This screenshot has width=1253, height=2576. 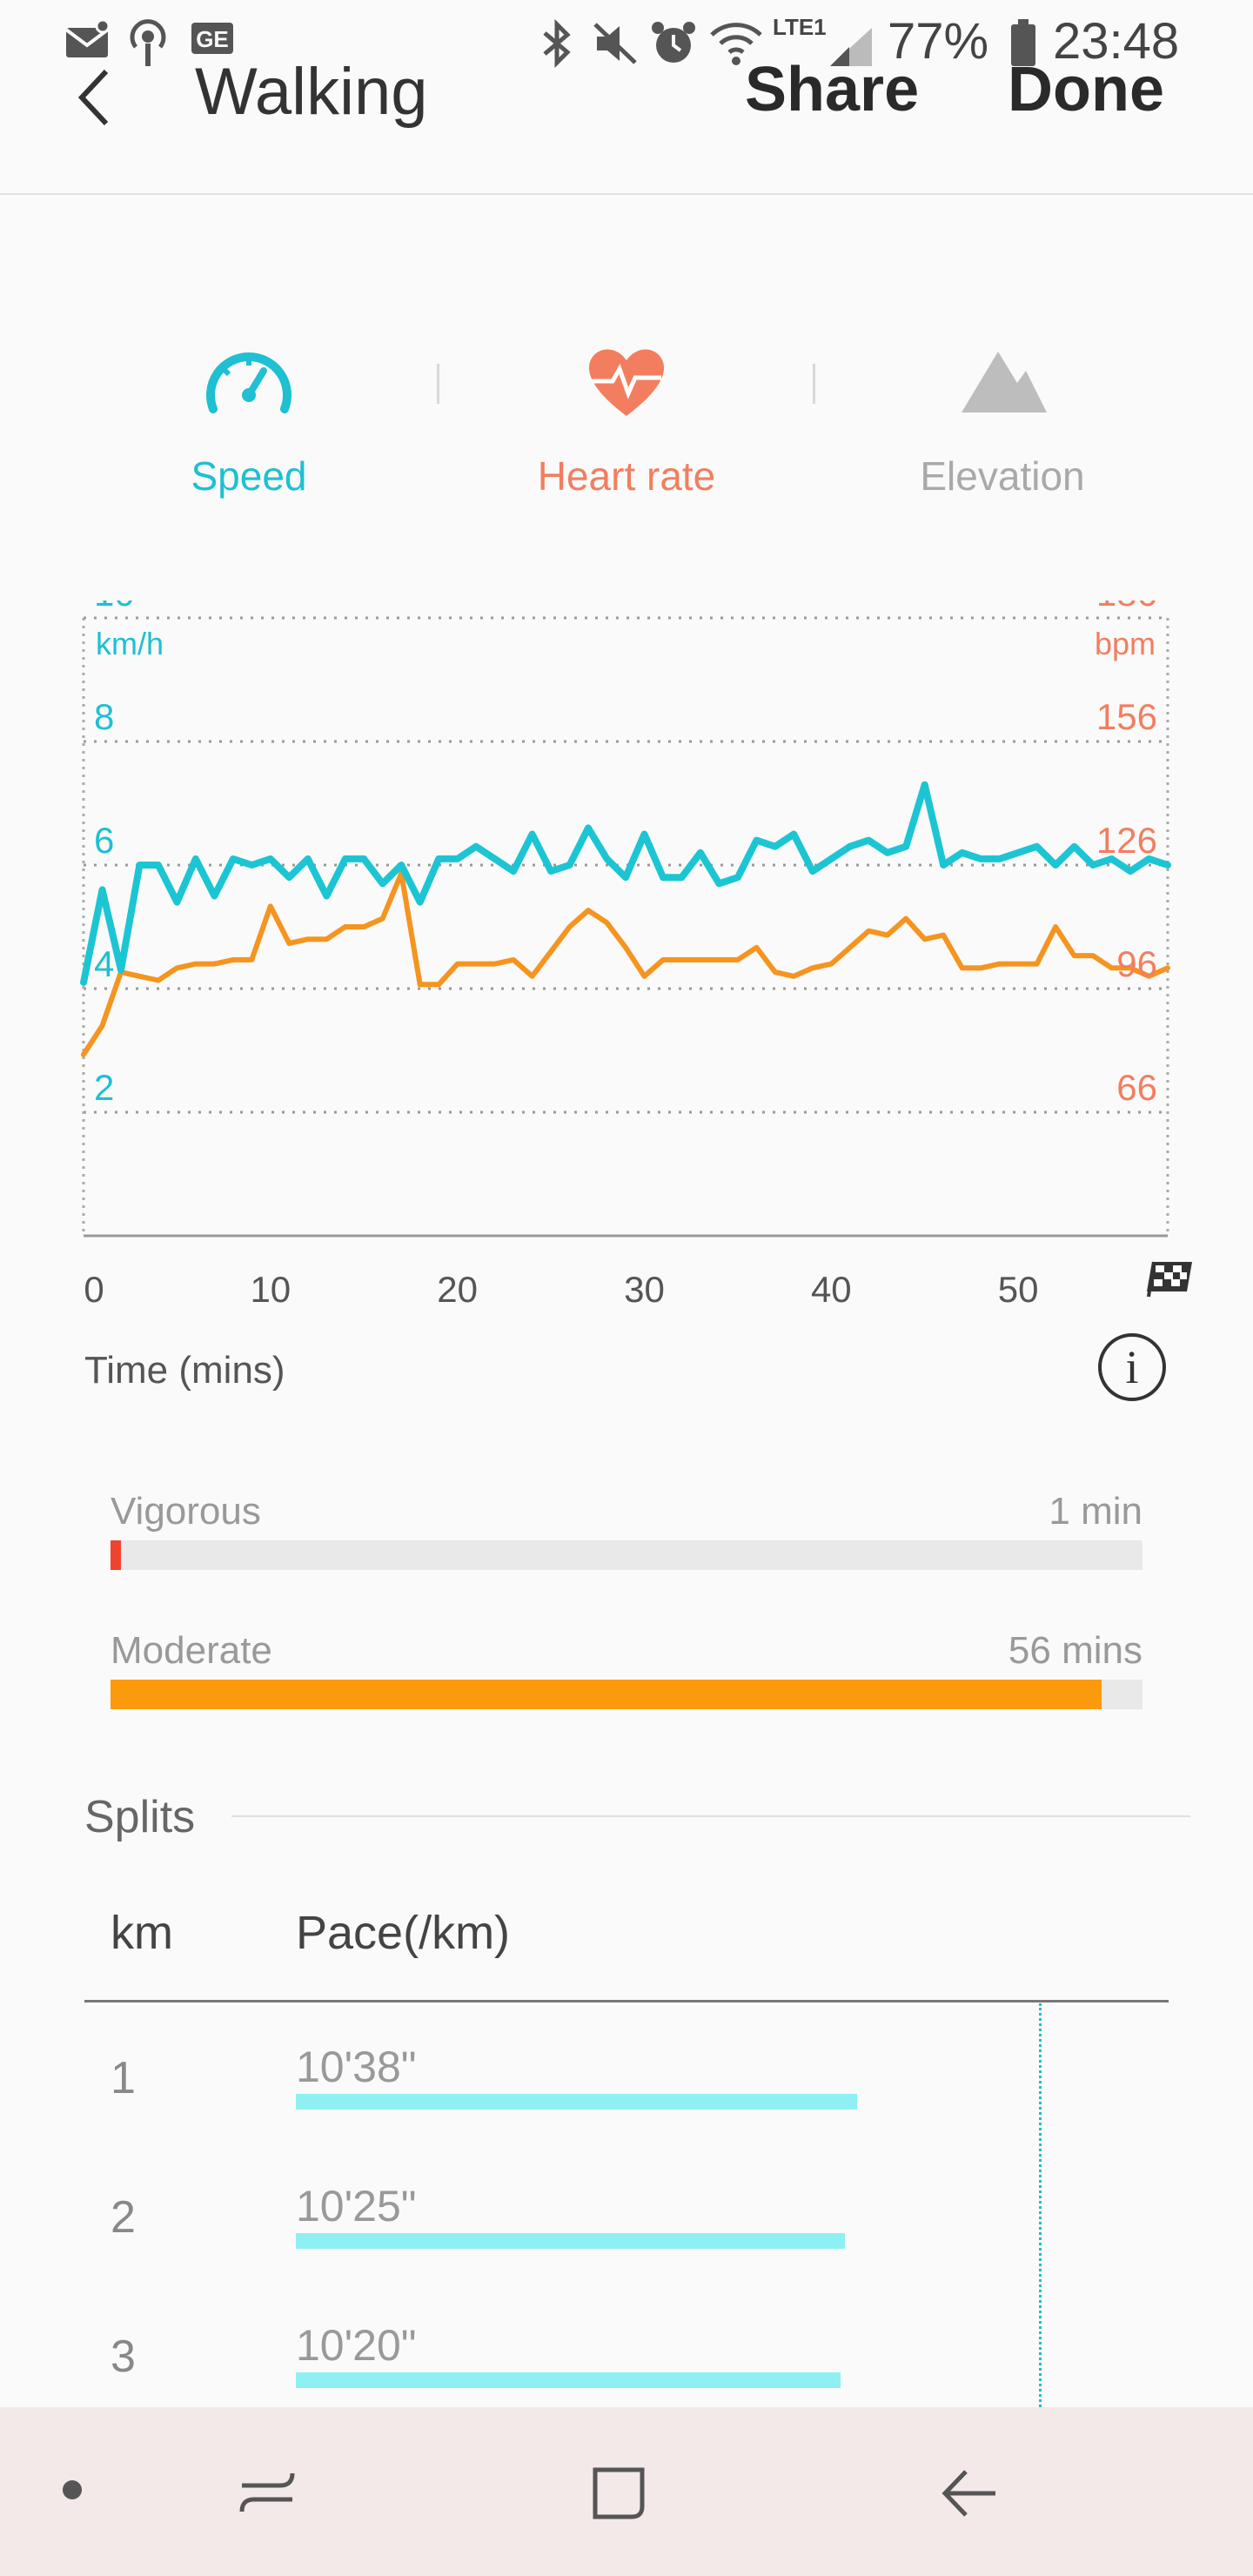 What do you see at coordinates (1086, 89) in the screenshot?
I see `done-button: Done` at bounding box center [1086, 89].